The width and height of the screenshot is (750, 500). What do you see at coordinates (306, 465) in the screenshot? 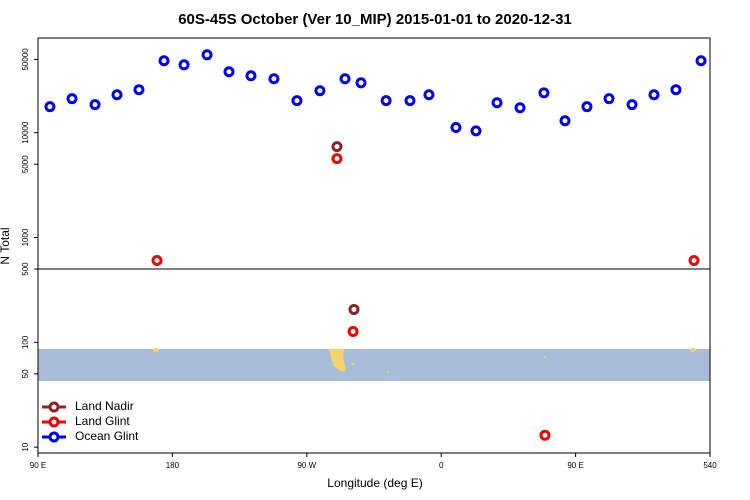
I see `x-tick-label: 90 W` at bounding box center [306, 465].